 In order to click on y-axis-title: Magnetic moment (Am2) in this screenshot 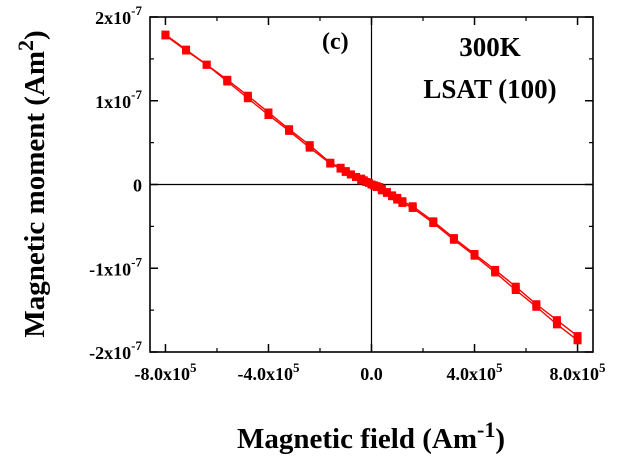, I will do `click(32, 183)`.